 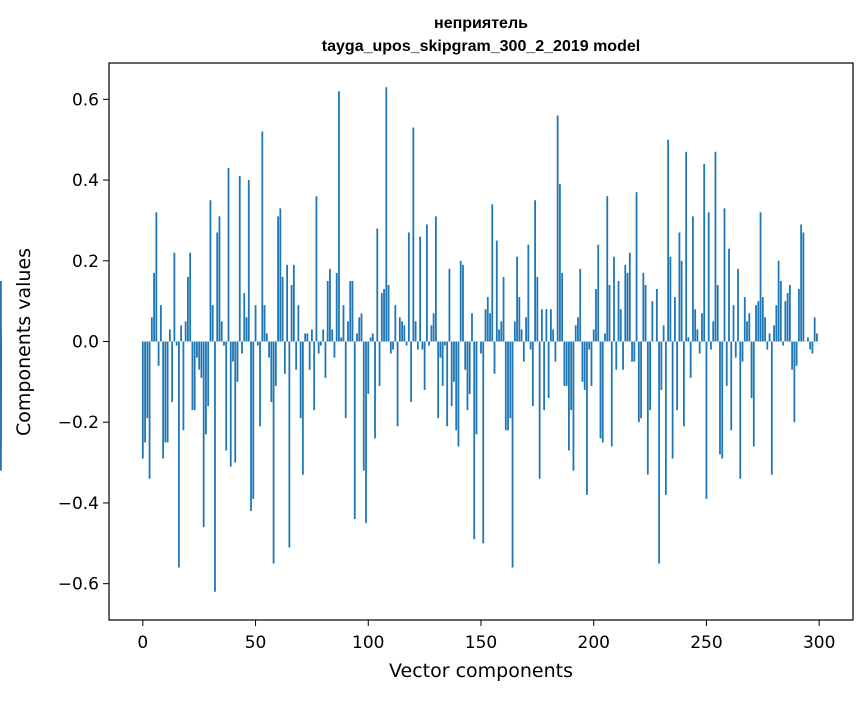 What do you see at coordinates (83, 342) in the screenshot?
I see `y-axis-ticks: −0.6−0.4−0.20.00.20.40.6` at bounding box center [83, 342].